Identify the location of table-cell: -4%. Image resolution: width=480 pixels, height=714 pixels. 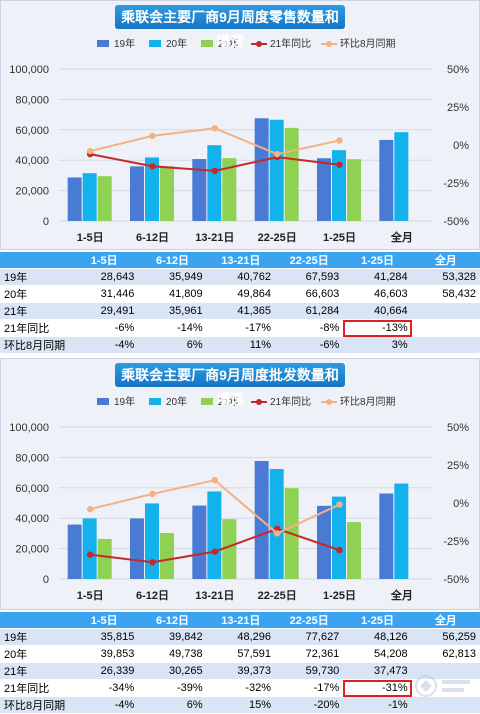
(104, 345).